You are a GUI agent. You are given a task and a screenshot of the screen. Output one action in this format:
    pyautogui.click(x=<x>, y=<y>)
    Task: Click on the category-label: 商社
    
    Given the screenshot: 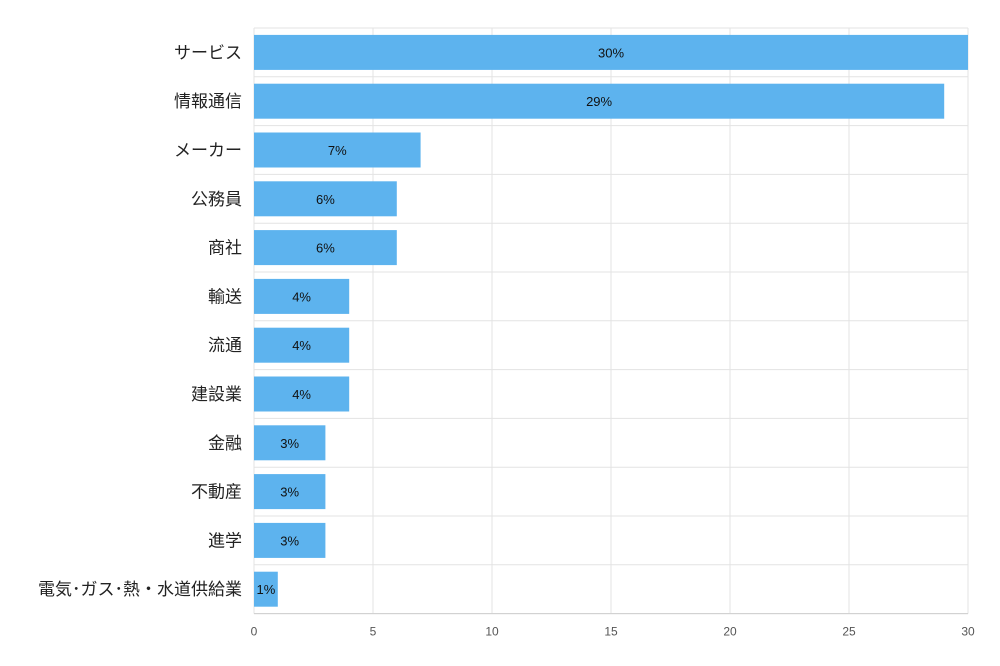 What is the action you would take?
    pyautogui.click(x=225, y=249)
    